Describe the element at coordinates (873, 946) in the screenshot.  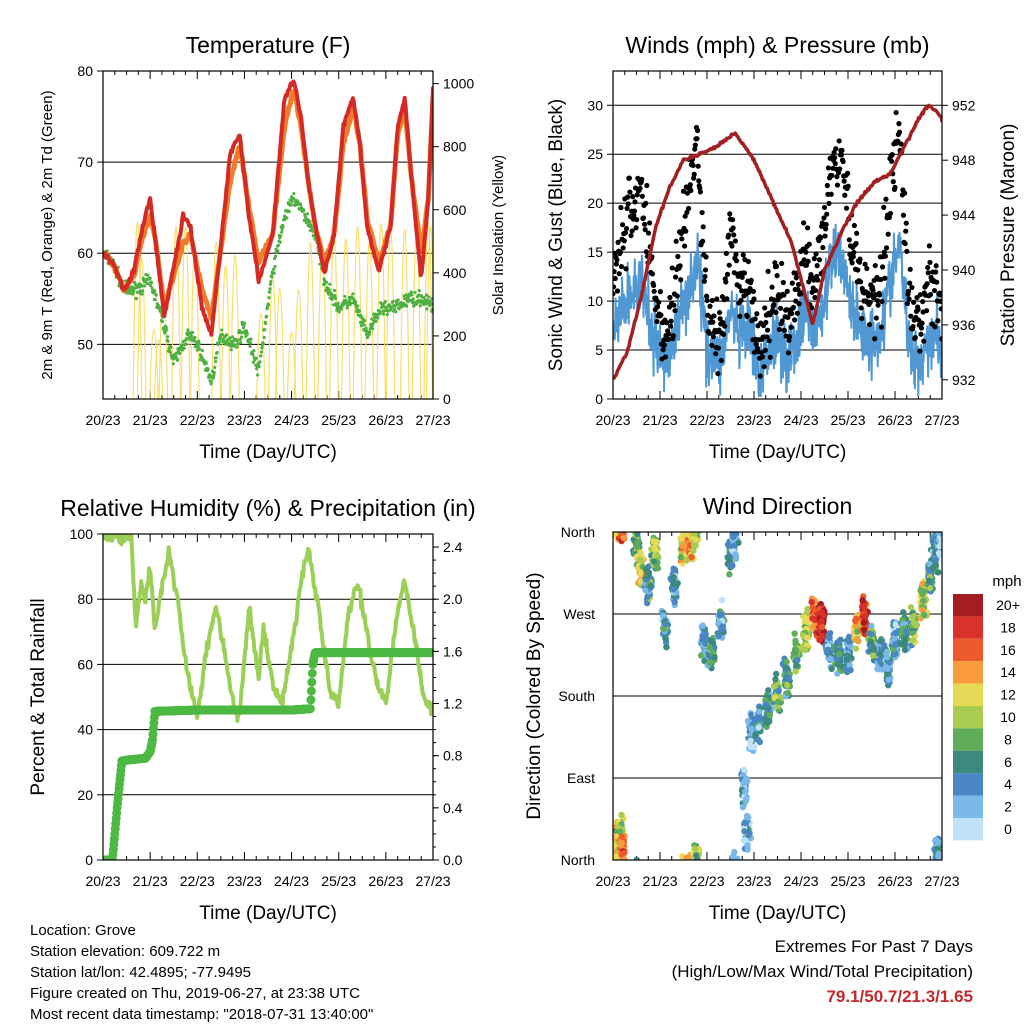
I see `extremes-heading: Extremes For Past 7 Days` at that location.